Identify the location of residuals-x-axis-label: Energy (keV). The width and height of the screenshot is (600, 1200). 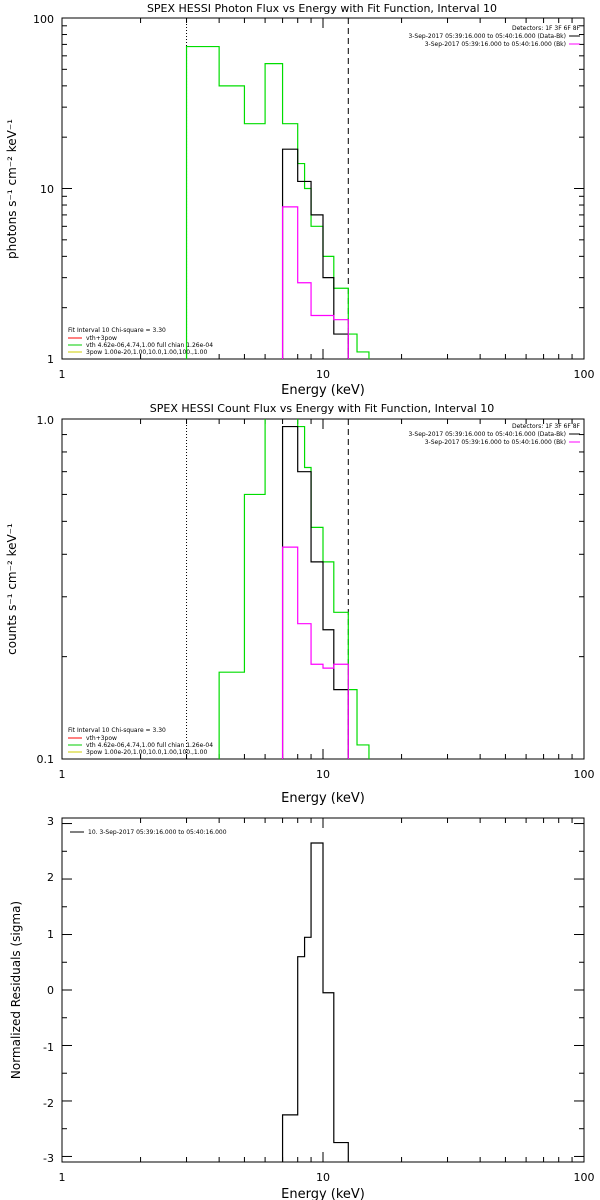
(323, 1193).